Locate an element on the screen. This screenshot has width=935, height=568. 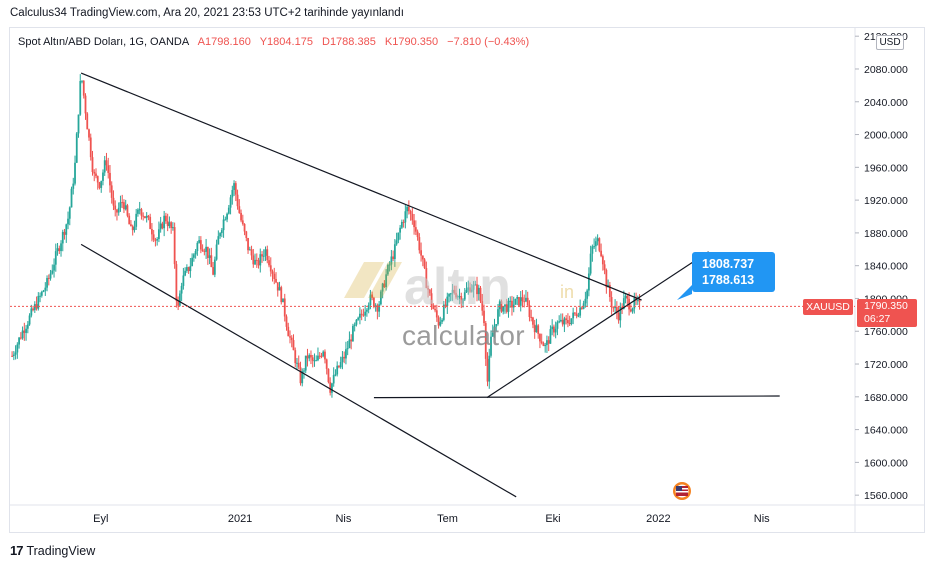
us-flag-icon is located at coordinates (682, 491).